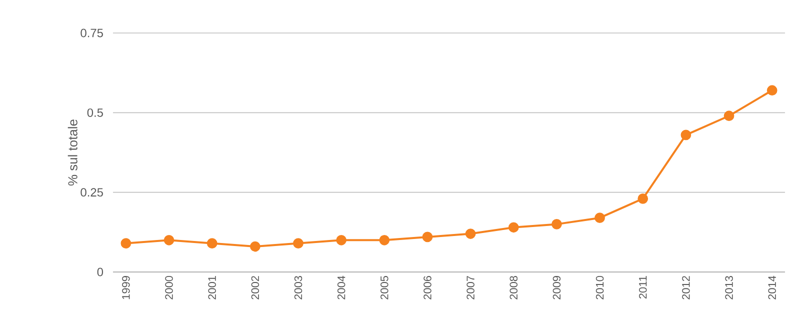 The height and width of the screenshot is (326, 800). I want to click on x-tick-label: 2012, so click(686, 288).